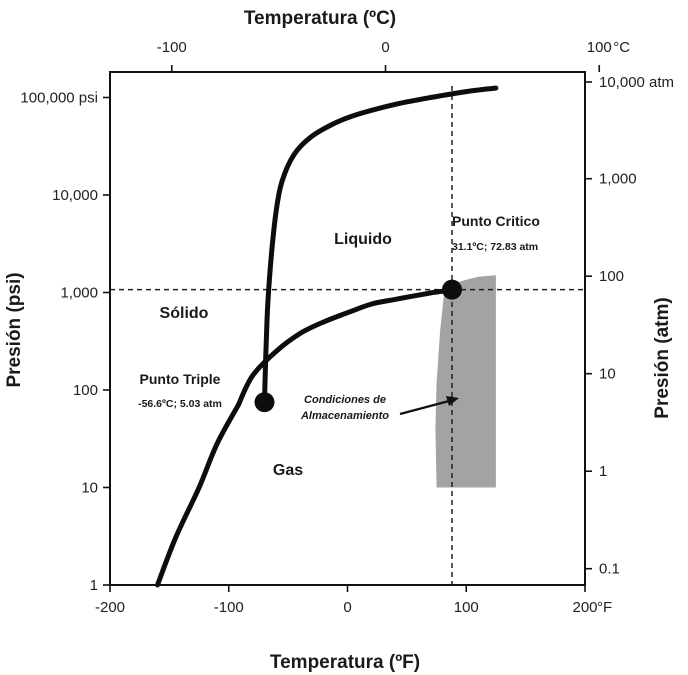 This screenshot has height=675, width=688. What do you see at coordinates (363, 239) in the screenshot?
I see `region-label-liquid: Liquido` at bounding box center [363, 239].